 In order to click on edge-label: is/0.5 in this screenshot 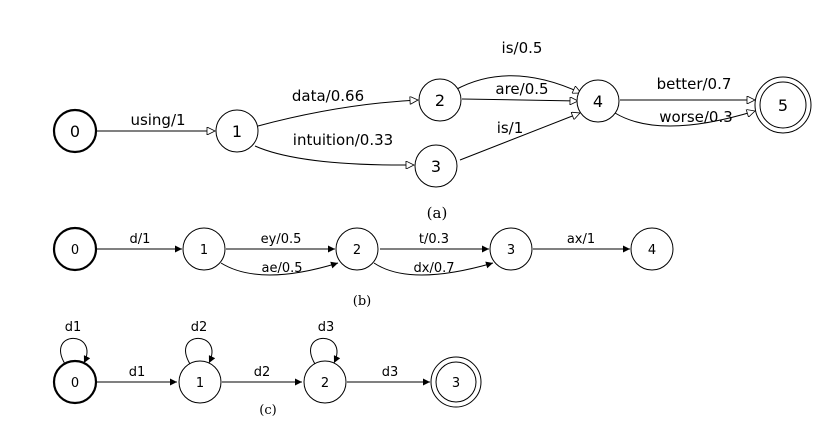, I will do `click(522, 48)`.